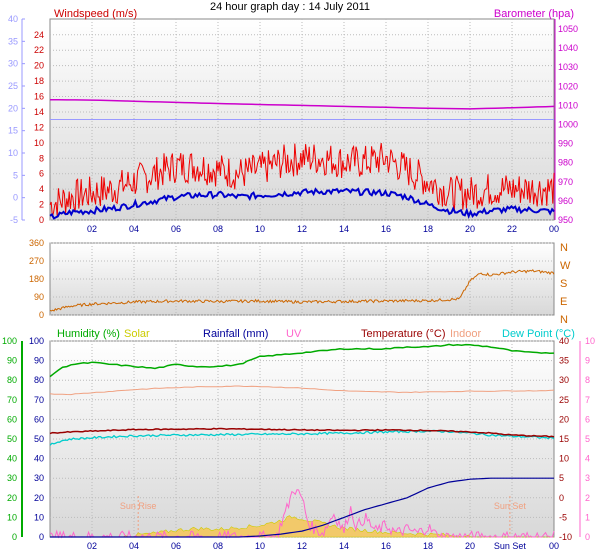 The image size is (600, 555). I want to click on humidity-tick-label: 40, so click(12, 459).